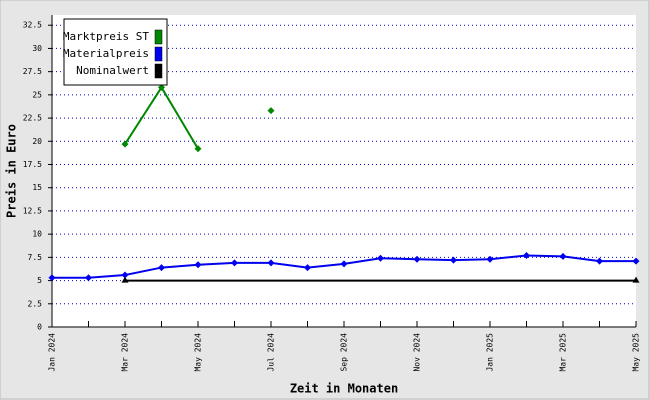 This screenshot has width=650, height=400. Describe the element at coordinates (106, 53) in the screenshot. I see `legend-label: Materialpreis` at that location.